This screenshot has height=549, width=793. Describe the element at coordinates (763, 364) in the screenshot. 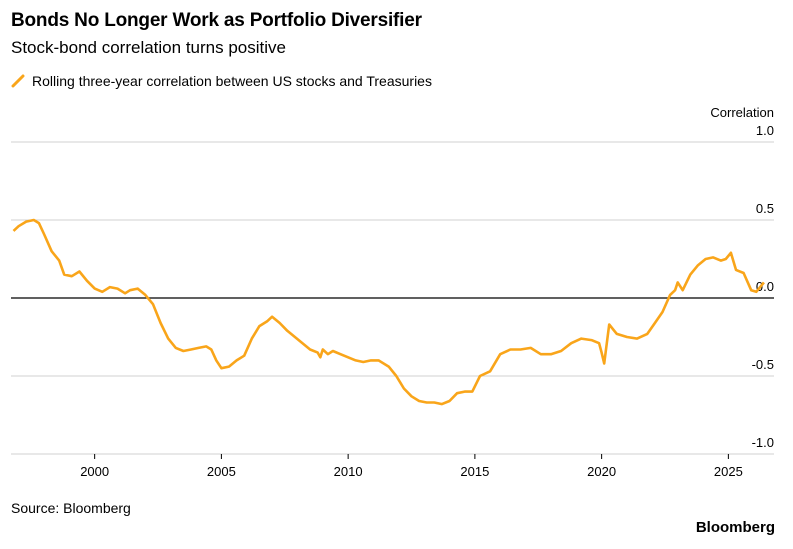

I see `y-tick-label: -0.5` at that location.